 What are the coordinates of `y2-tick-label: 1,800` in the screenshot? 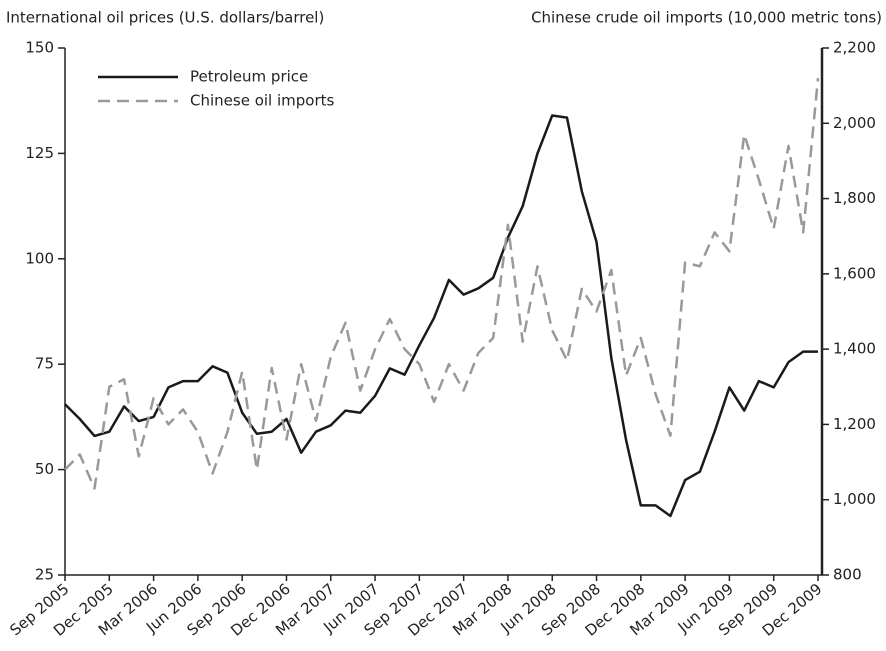 It's located at (854, 198).